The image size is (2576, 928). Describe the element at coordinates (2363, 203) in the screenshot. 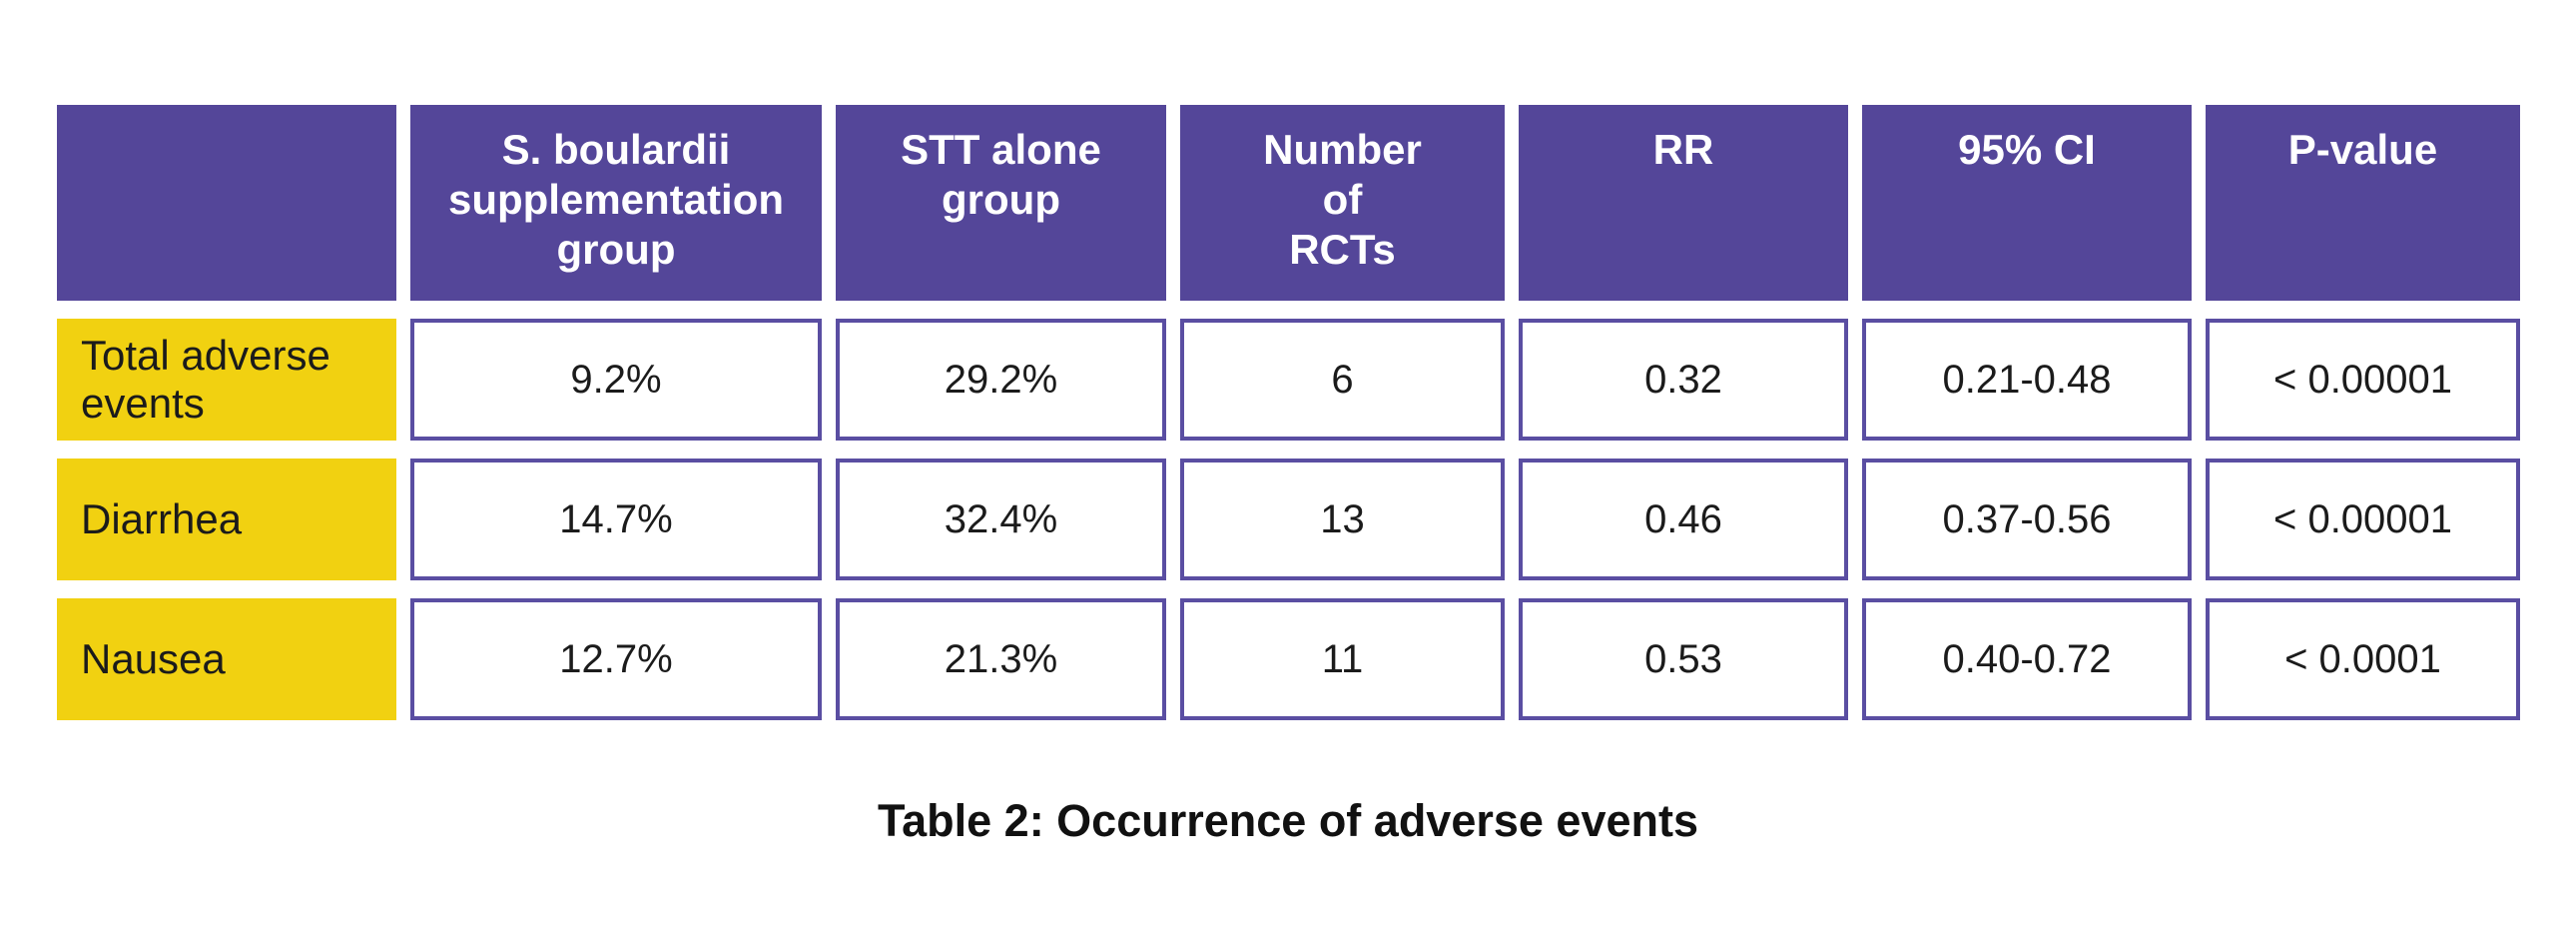

I see `header-cell-p-value: P-value` at that location.